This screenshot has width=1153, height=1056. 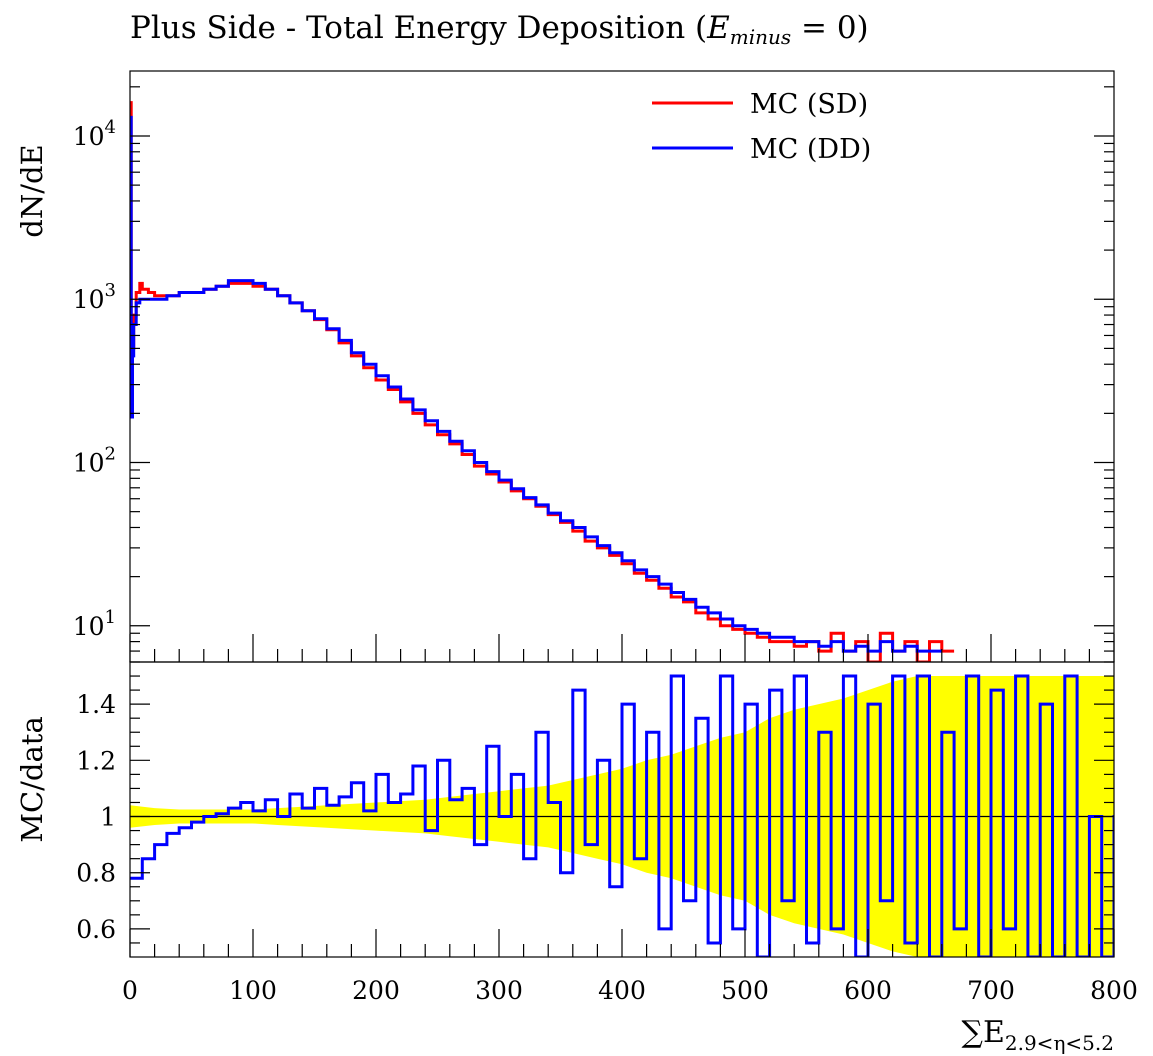 I want to click on title-suffix: = 0), so click(x=830, y=28).